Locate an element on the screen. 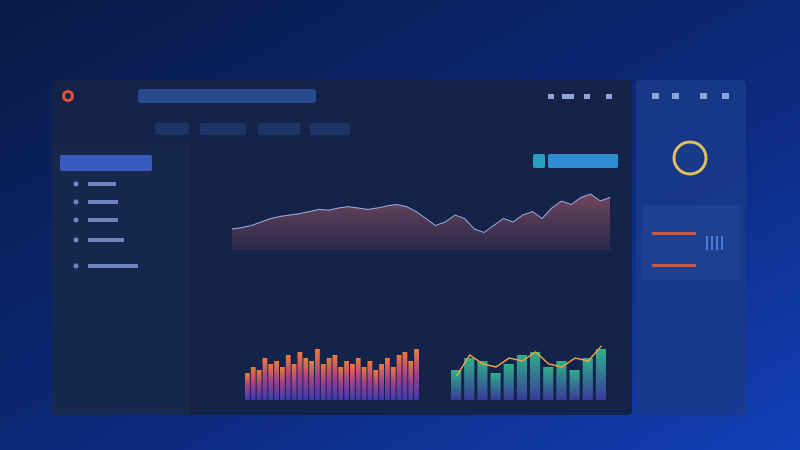  search-box is located at coordinates (227, 96).